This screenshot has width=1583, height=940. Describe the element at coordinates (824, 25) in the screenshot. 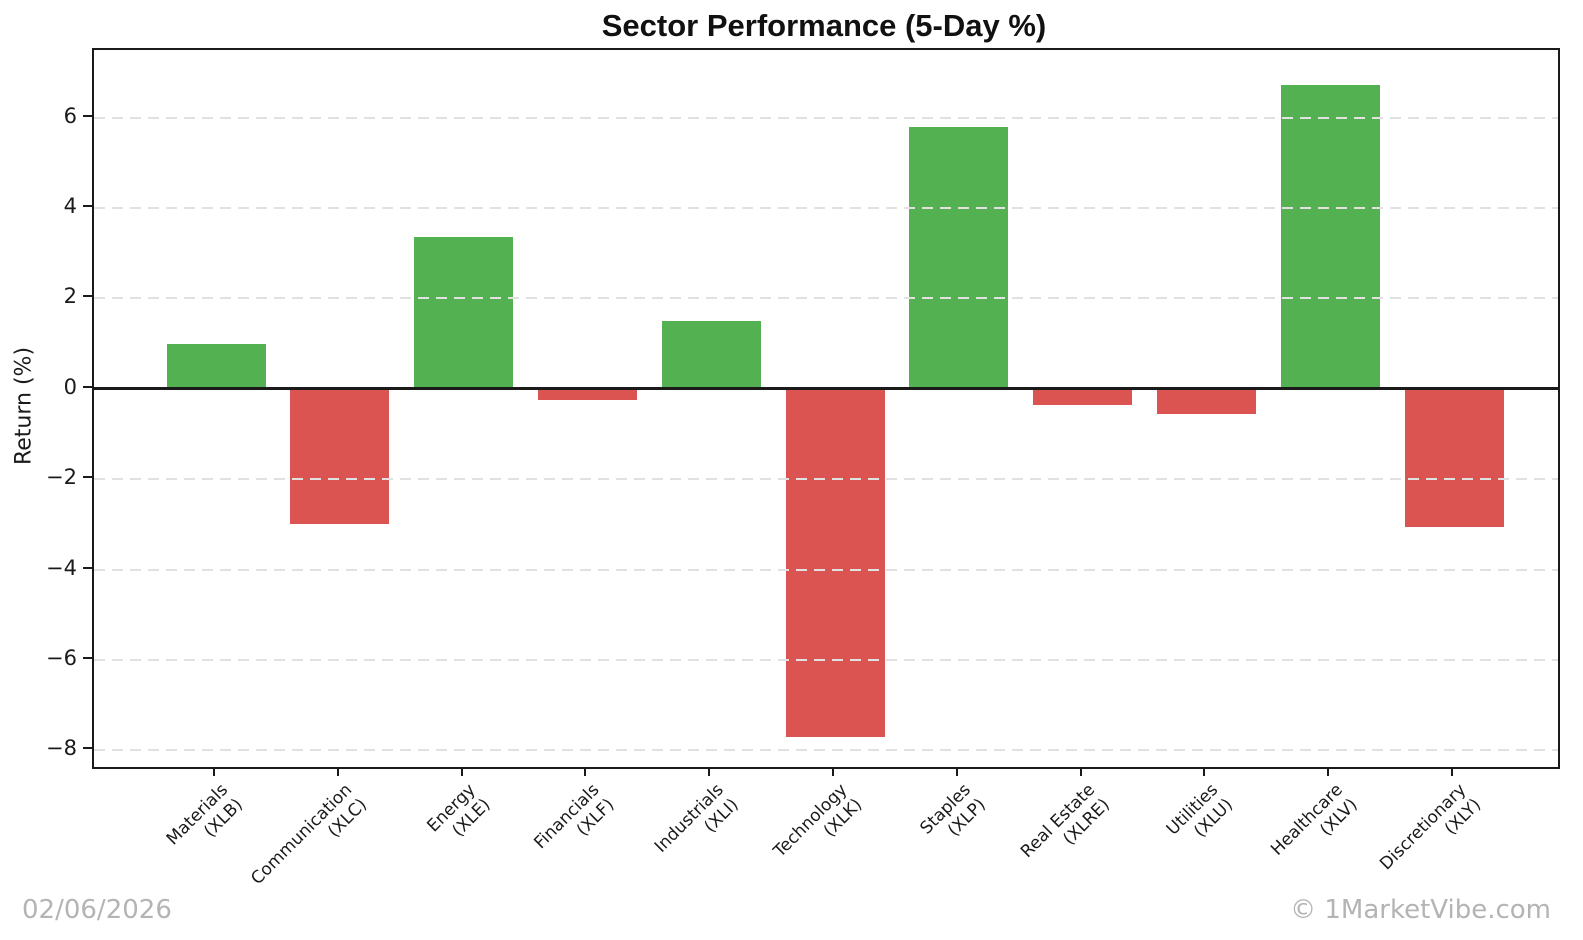

I see `chart-title: Sector Performance (5-Day %)` at that location.